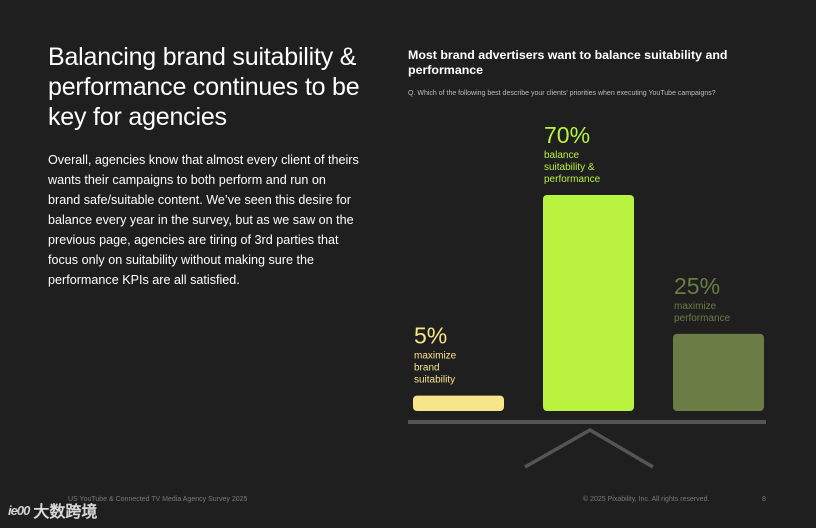  Describe the element at coordinates (435, 356) in the screenshot. I see `category-label-1-line-1: maximize` at that location.